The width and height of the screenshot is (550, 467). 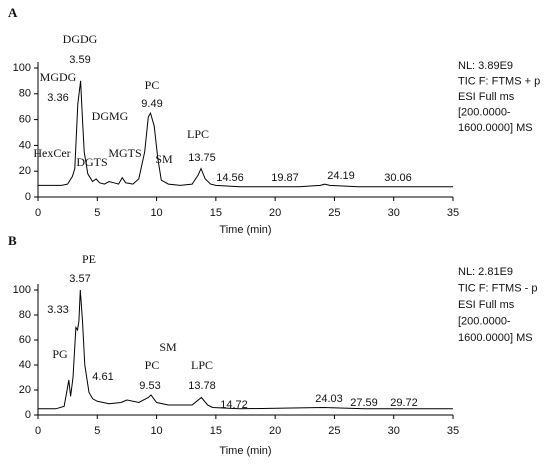 What do you see at coordinates (60, 354) in the screenshot?
I see `peak-class-label: PG` at bounding box center [60, 354].